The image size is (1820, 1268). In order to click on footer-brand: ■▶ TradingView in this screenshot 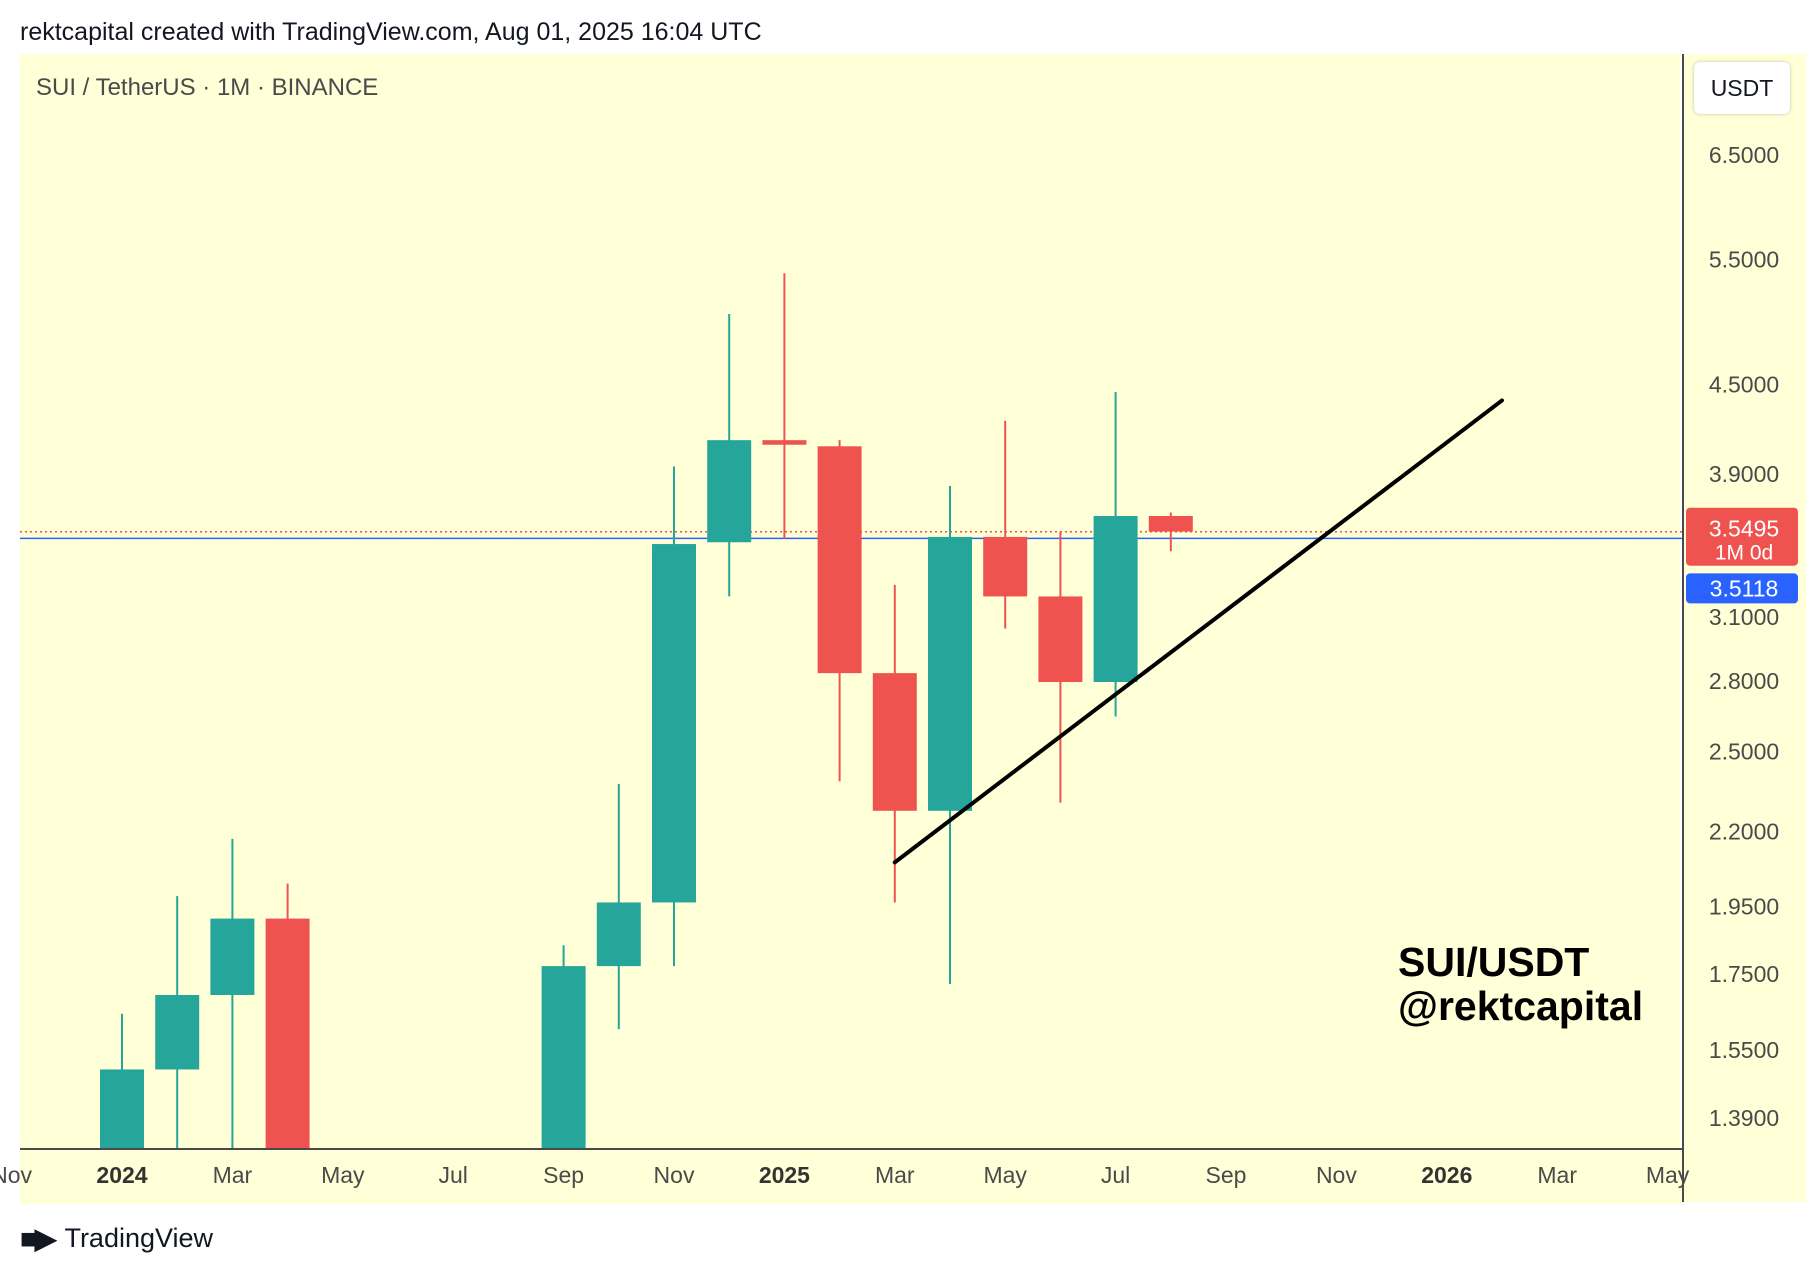, I will do `click(116, 1238)`.